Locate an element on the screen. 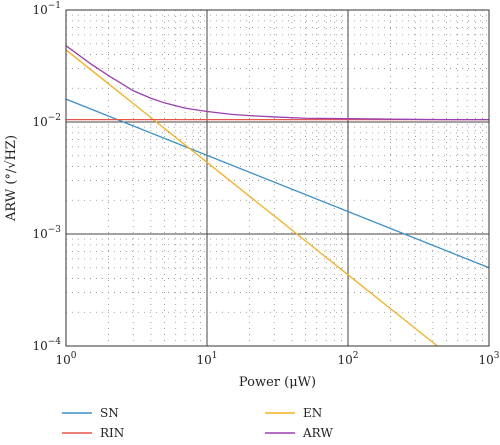  y-tick-label: 10⁻⁴ is located at coordinates (46, 345).